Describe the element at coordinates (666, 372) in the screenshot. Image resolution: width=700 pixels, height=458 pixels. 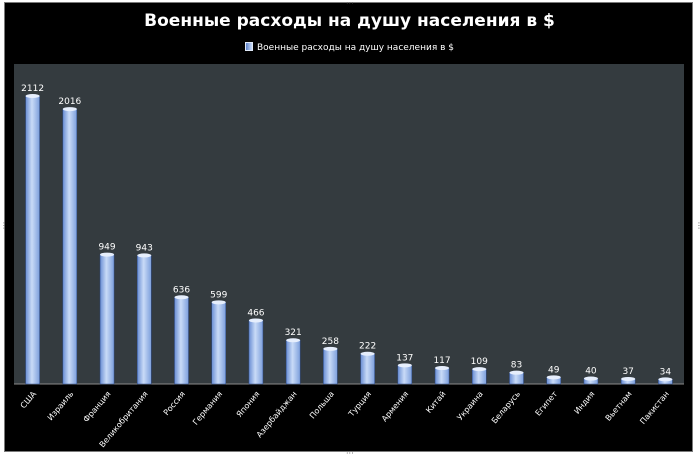
I see `data-label-17: 34` at that location.